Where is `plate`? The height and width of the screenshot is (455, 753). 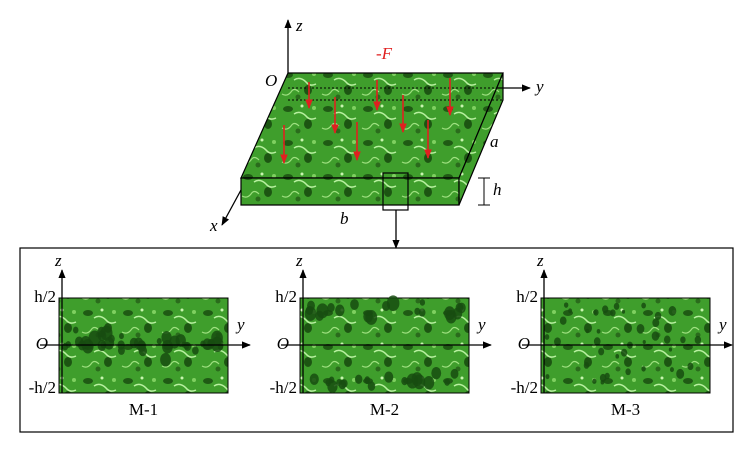 plate is located at coordinates (372, 139).